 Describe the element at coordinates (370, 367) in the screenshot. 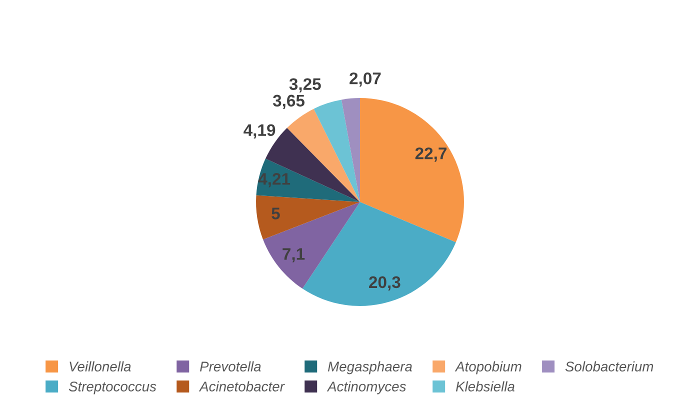

I see `legend-label: Megasphaera` at that location.